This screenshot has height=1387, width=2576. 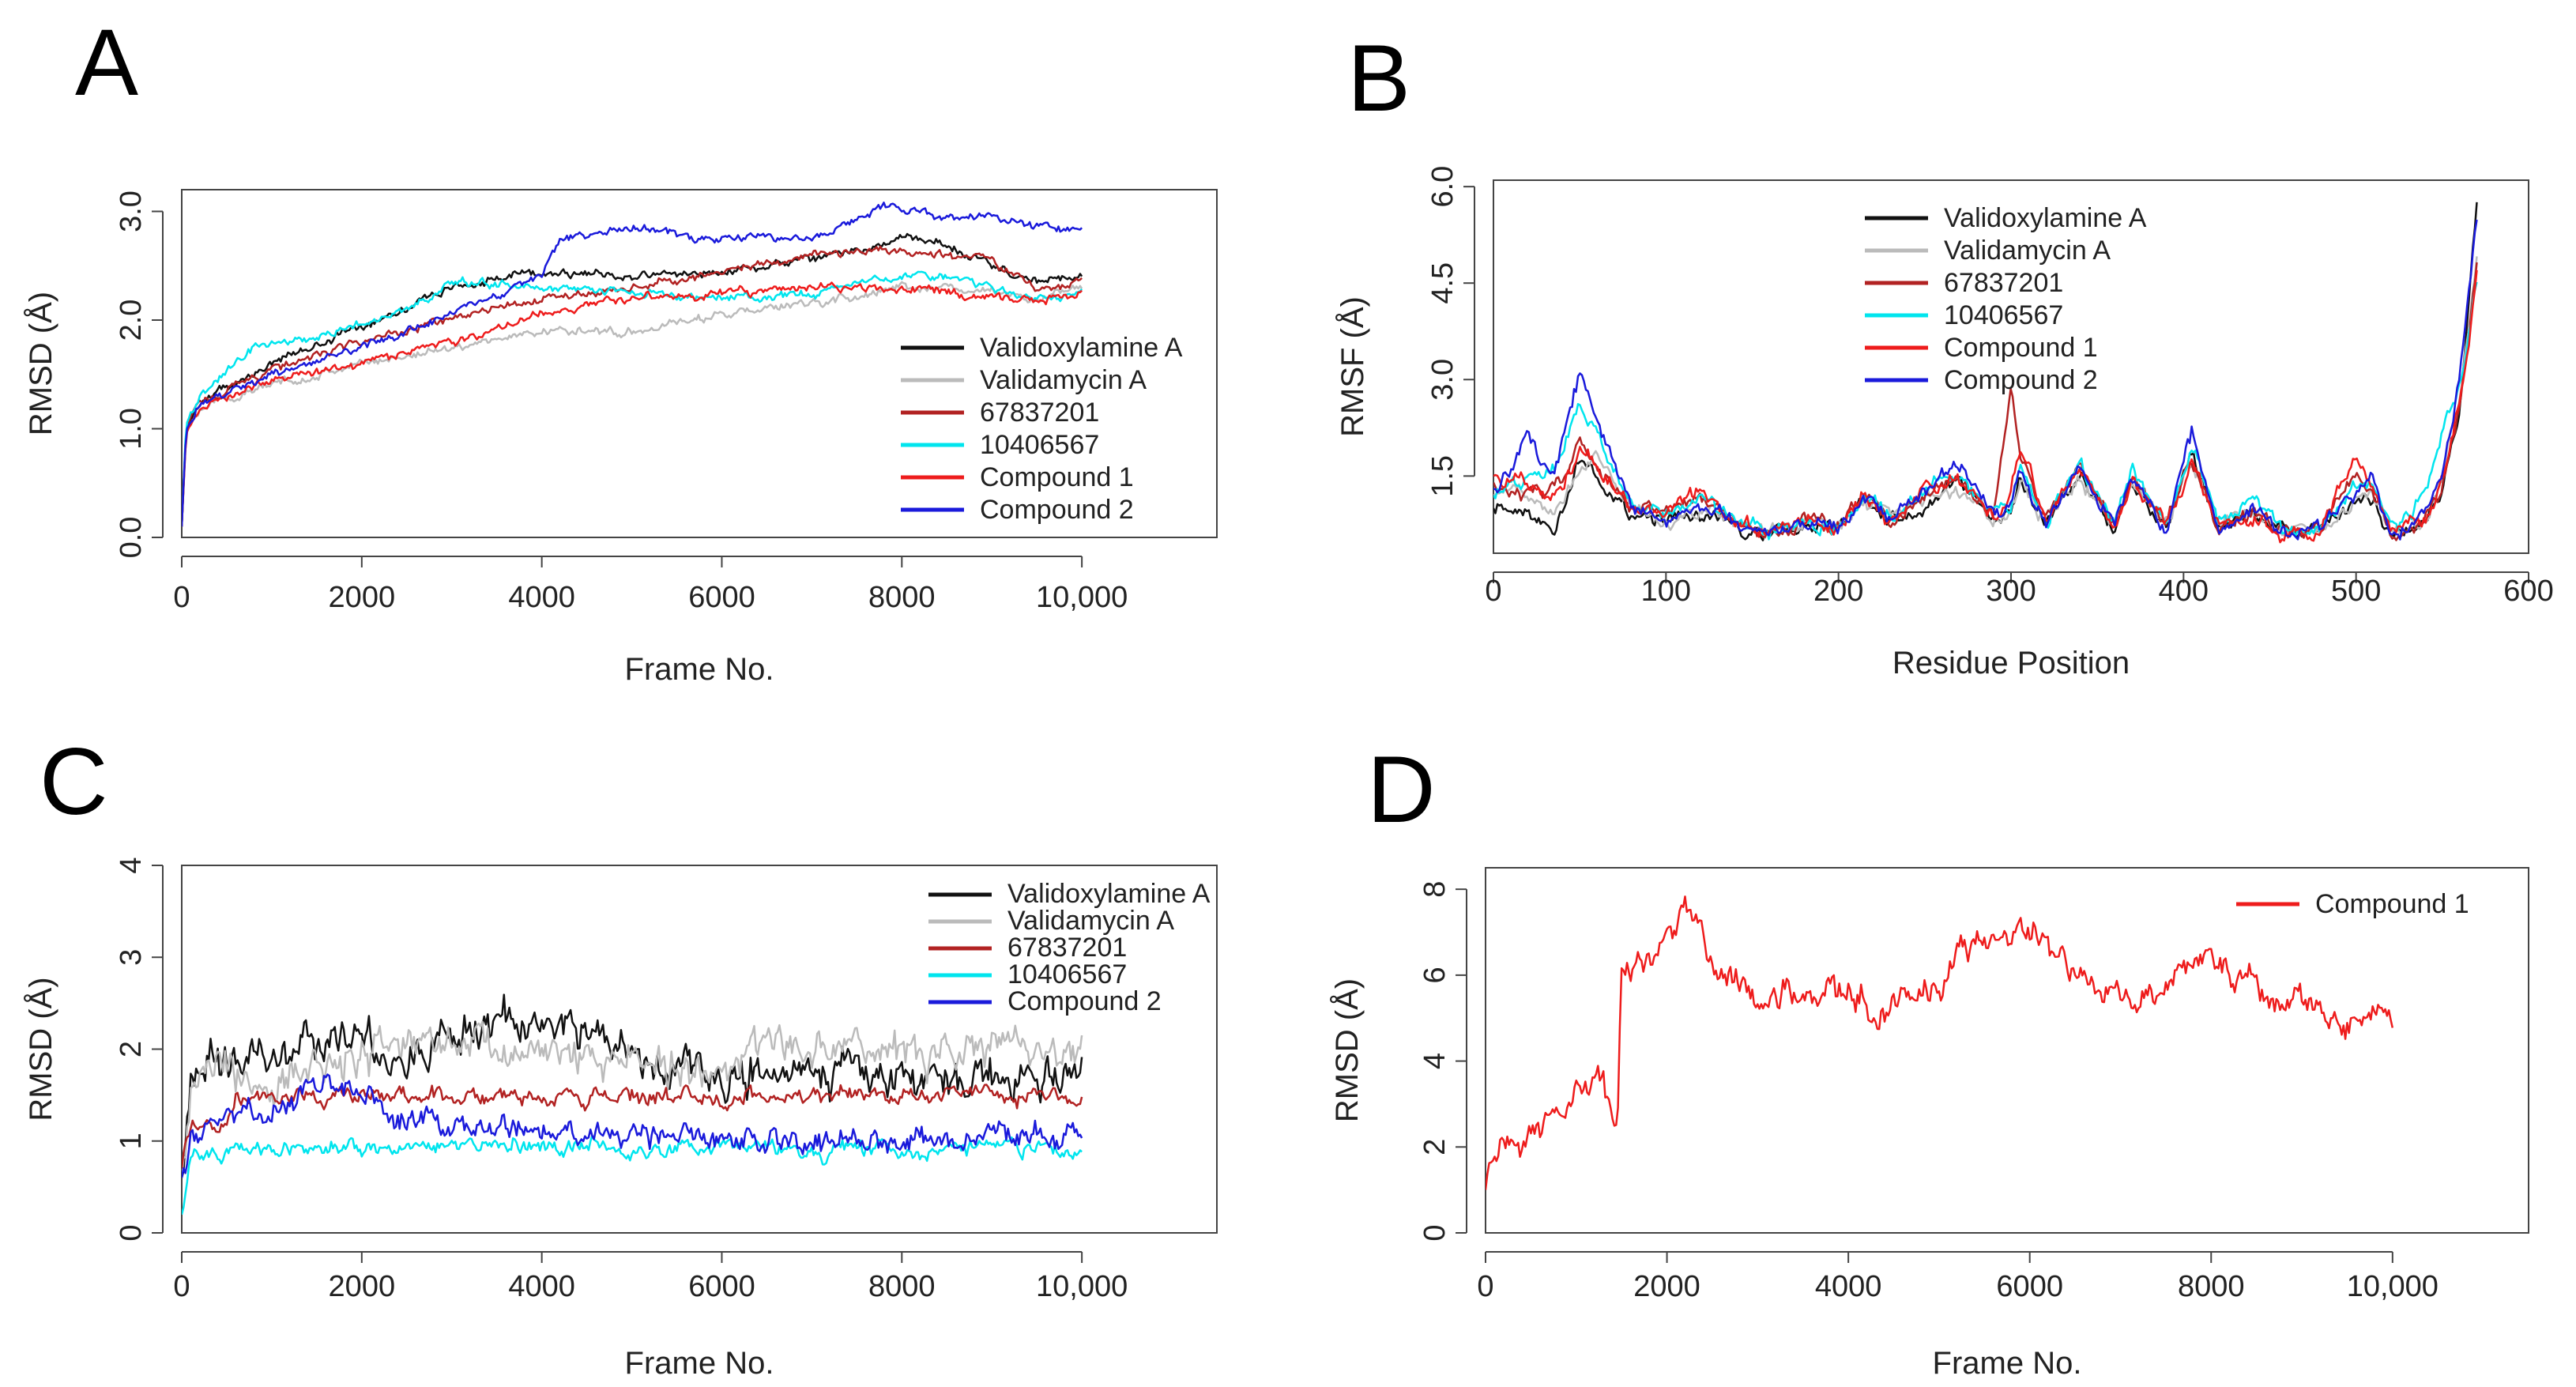 What do you see at coordinates (1442, 283) in the screenshot?
I see `y-tick-label: 4.5` at bounding box center [1442, 283].